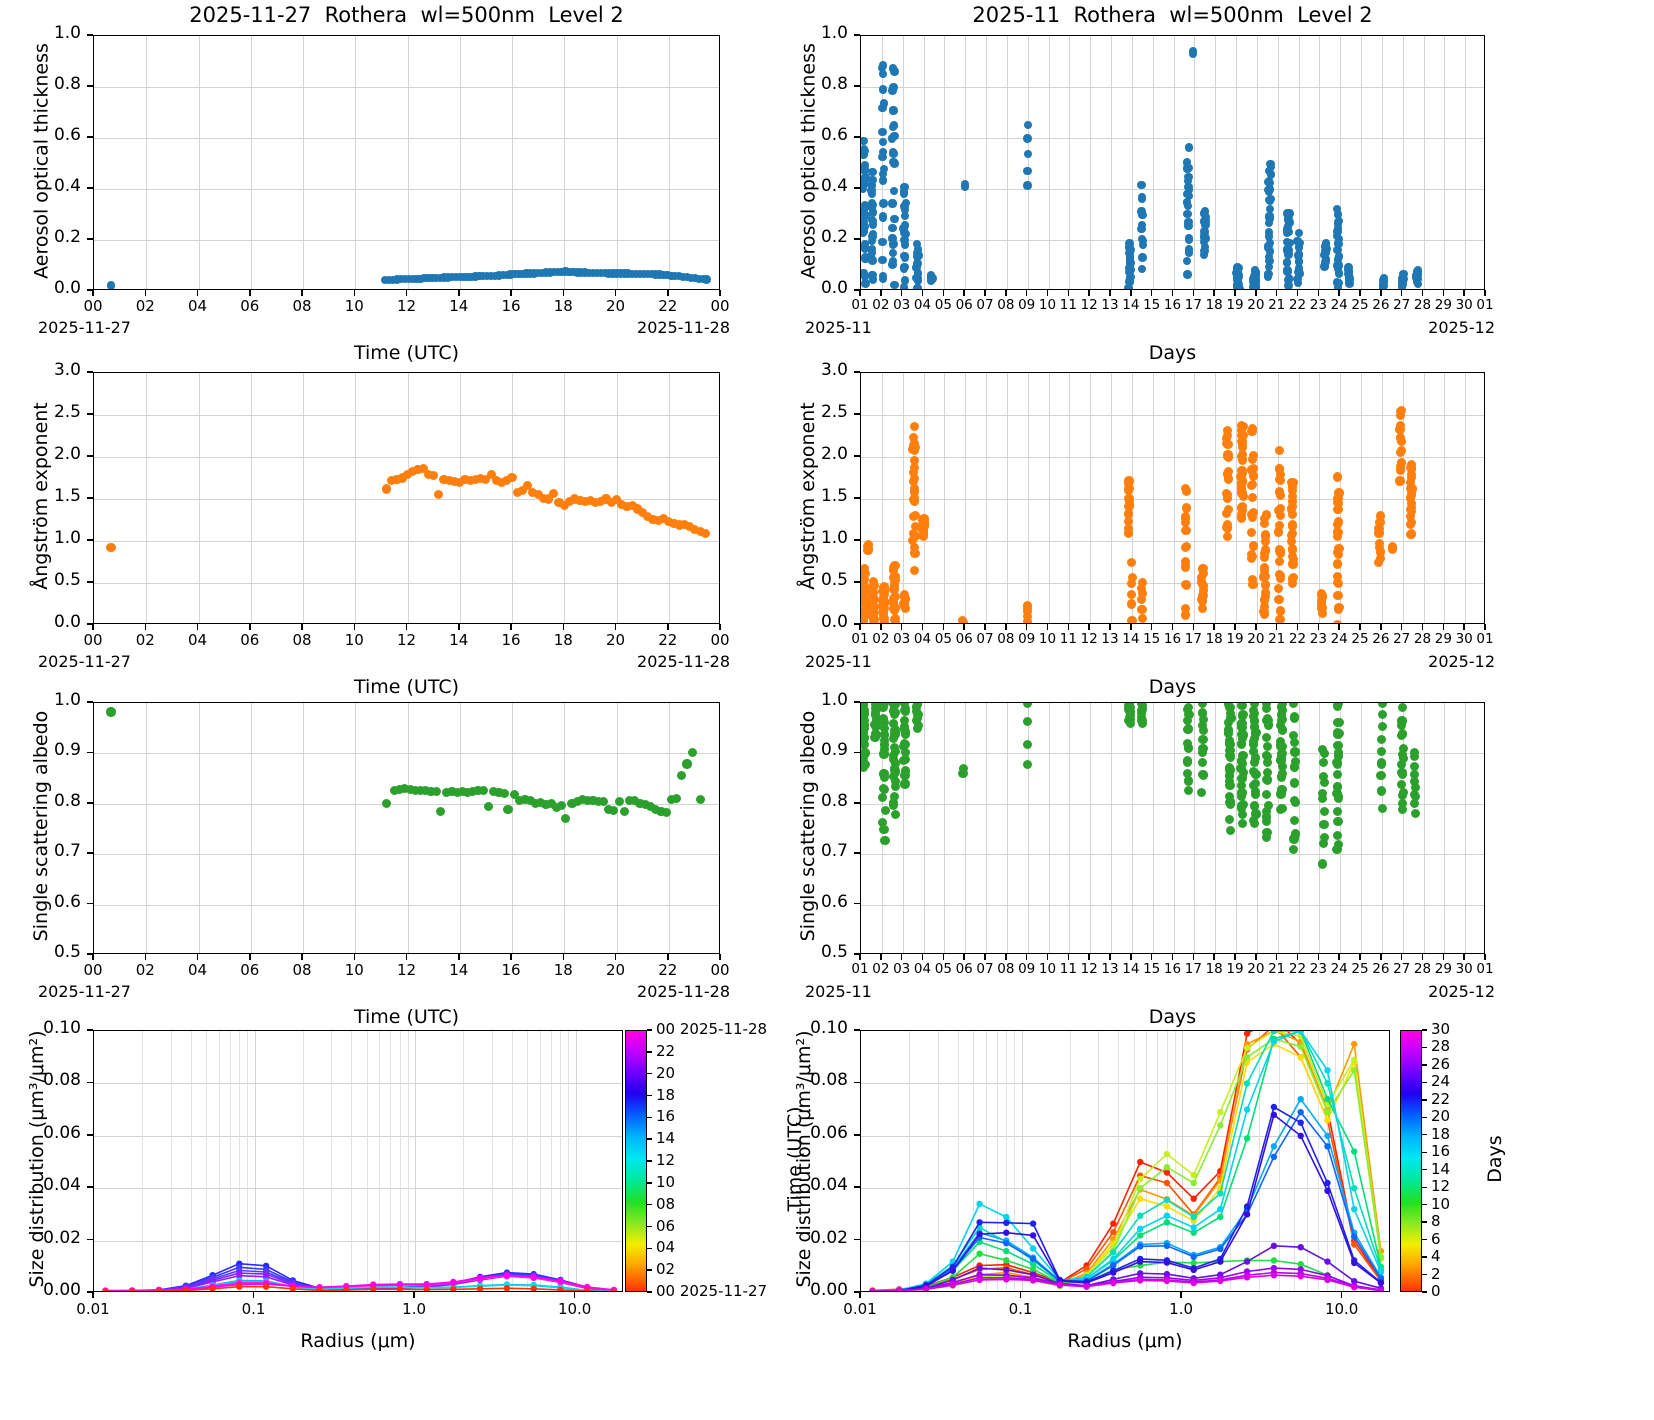  Describe the element at coordinates (105, 1289) in the screenshot. I see `daily_sizedist-series-marker` at that location.